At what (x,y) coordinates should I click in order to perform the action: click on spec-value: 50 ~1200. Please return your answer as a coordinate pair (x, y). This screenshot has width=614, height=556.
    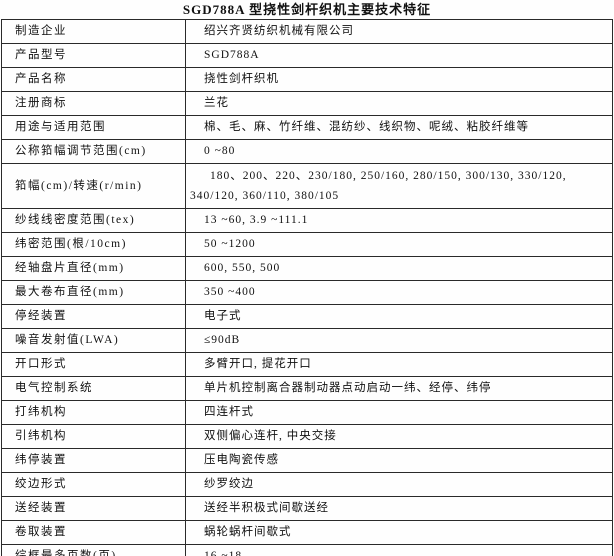
    Looking at the image, I should click on (399, 244).